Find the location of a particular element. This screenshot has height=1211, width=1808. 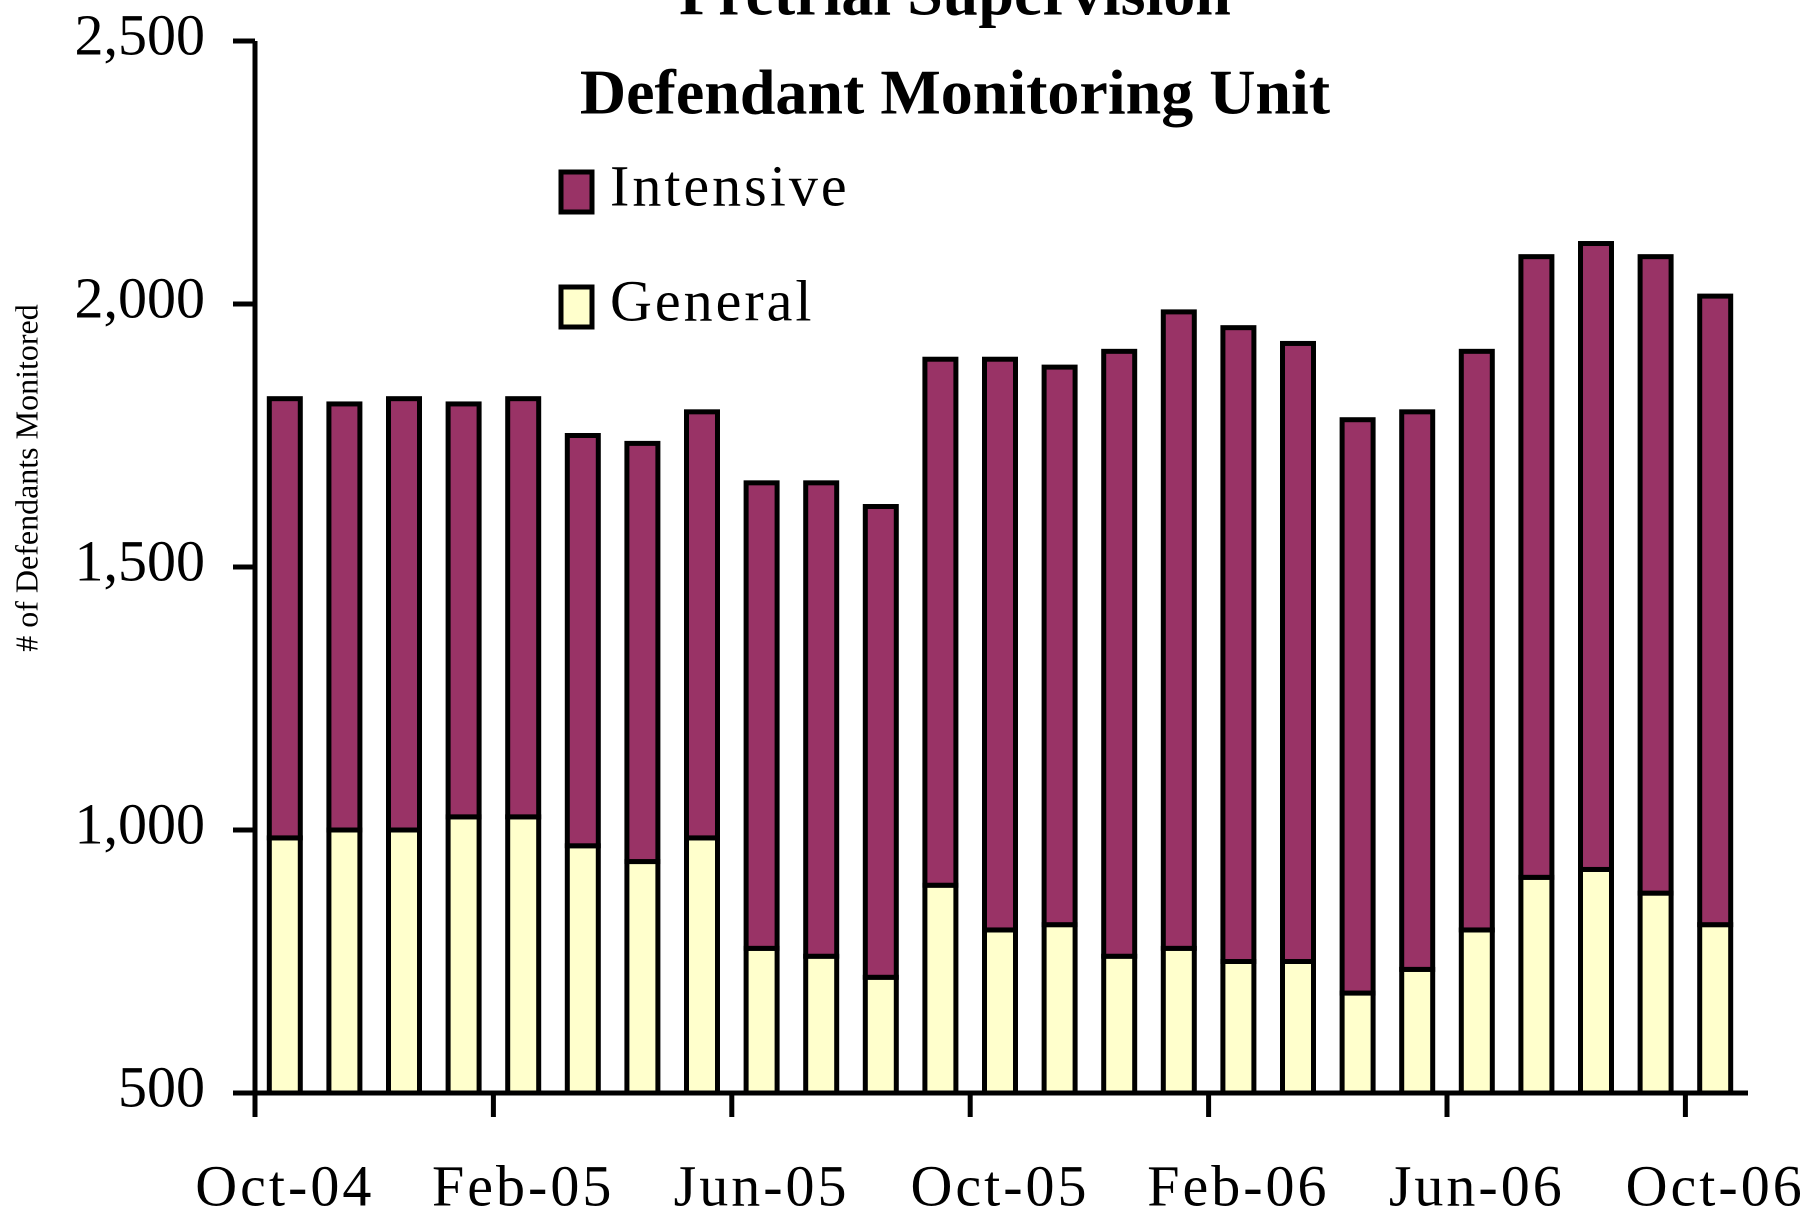

x-tick-label: Feb-05 is located at coordinates (523, 1182).